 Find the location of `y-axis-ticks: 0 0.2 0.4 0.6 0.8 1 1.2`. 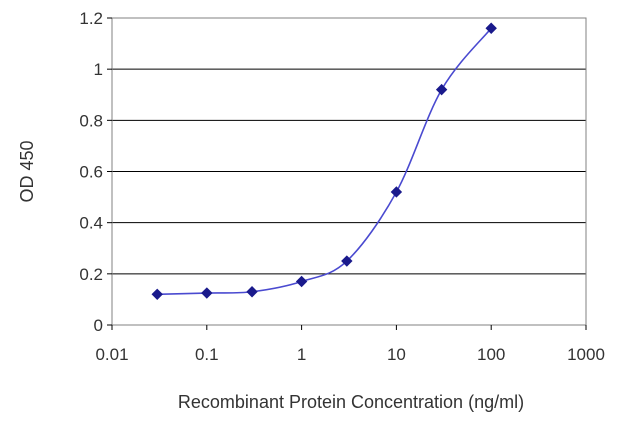

y-axis-ticks: 0 0.2 0.4 0.6 0.8 1 1.2 is located at coordinates (95, 172).